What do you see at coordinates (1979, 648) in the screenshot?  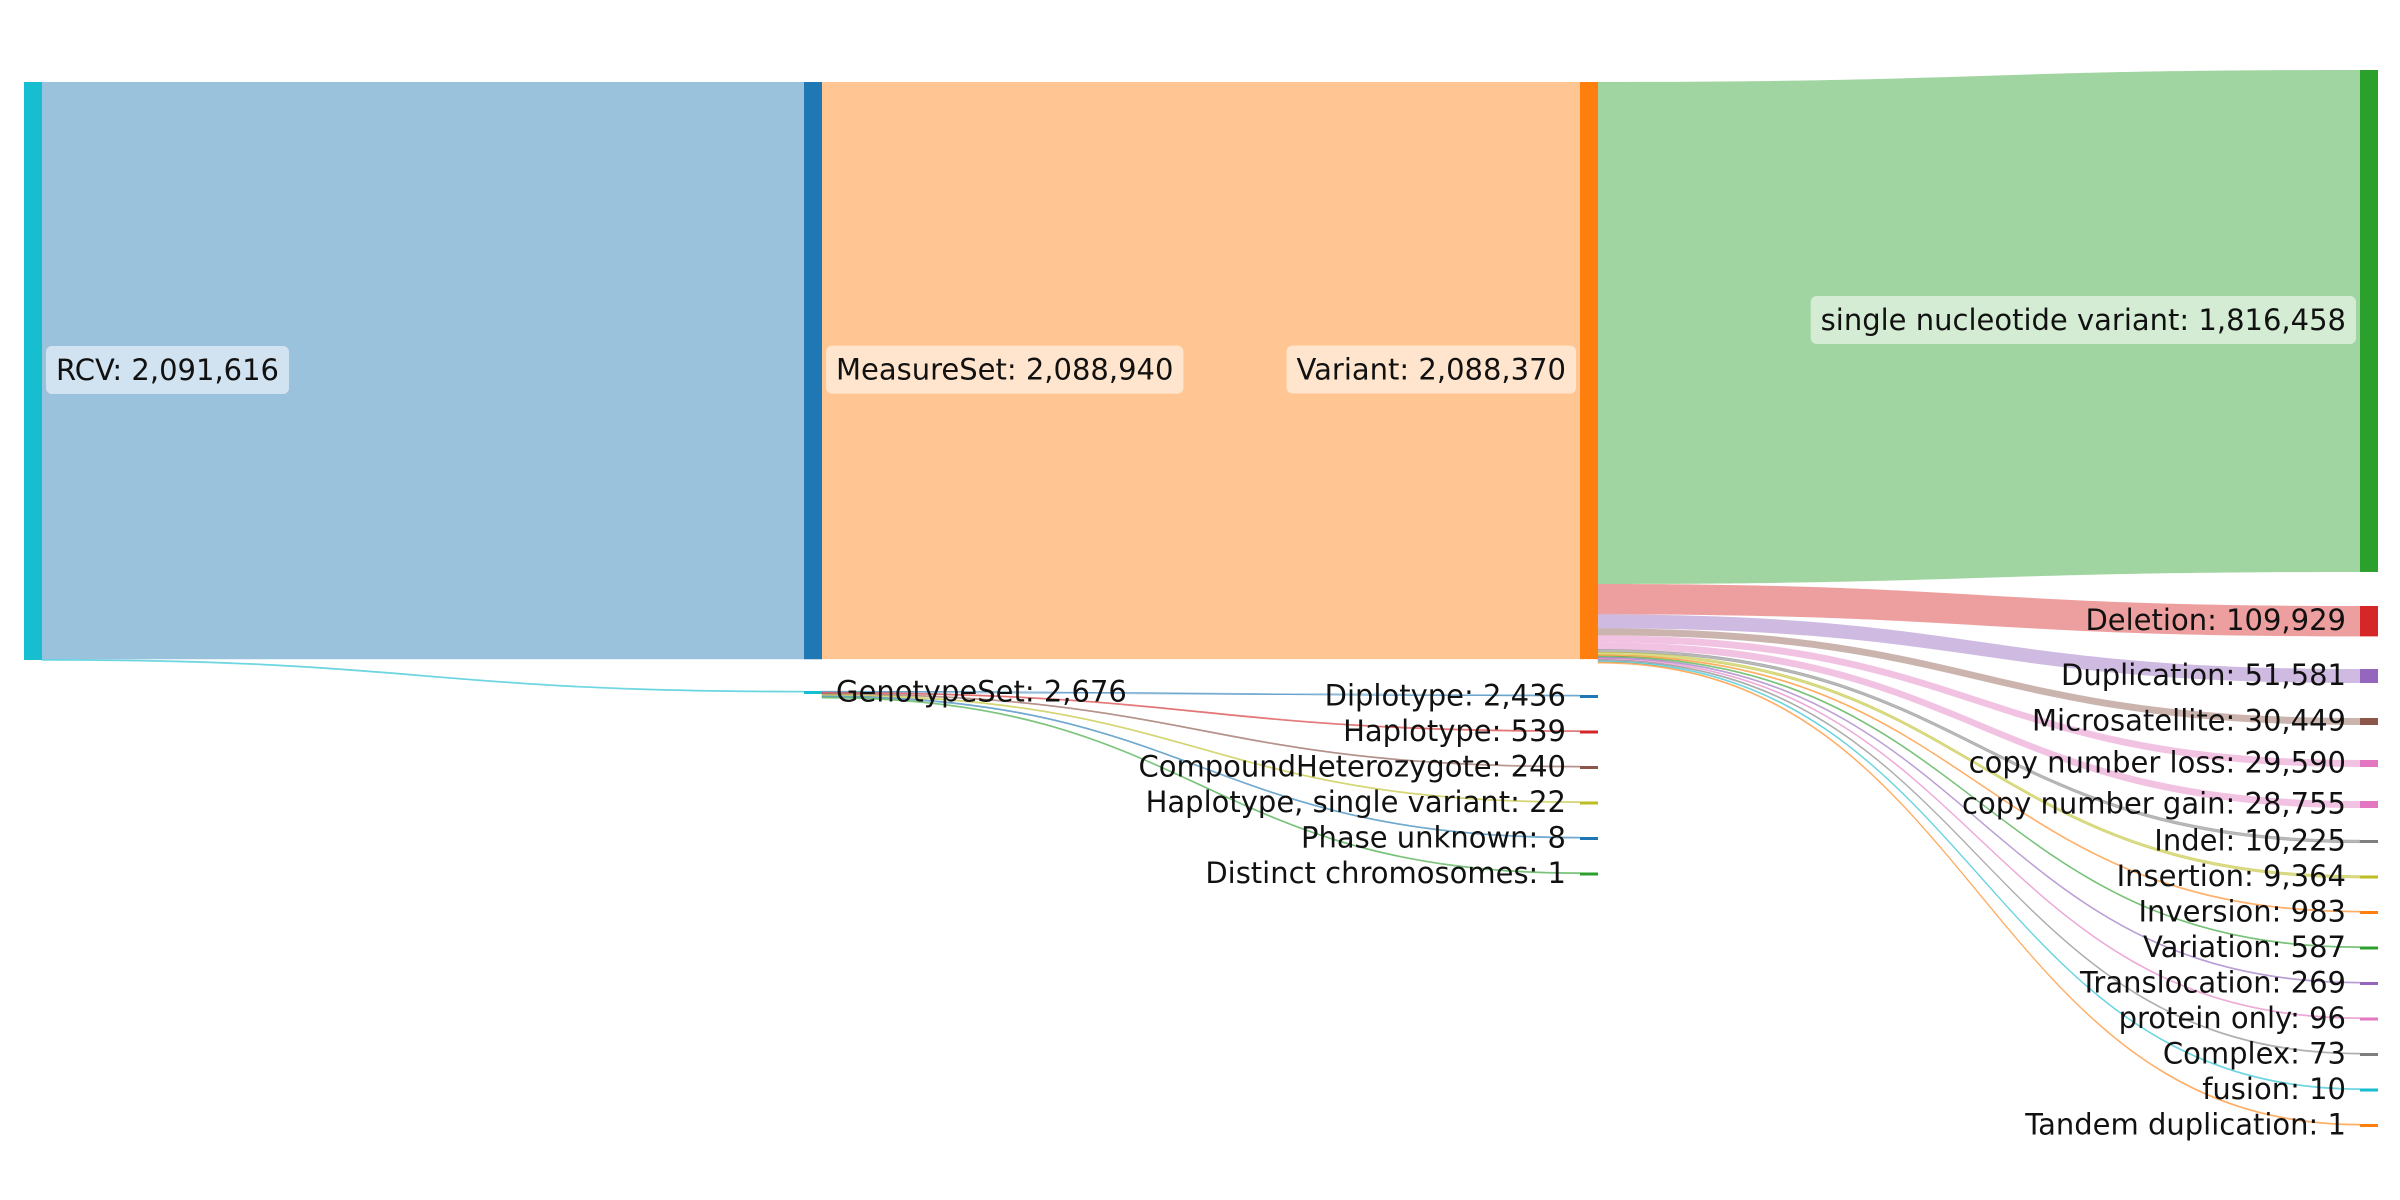 I see `sankey-link-variant-duplication` at bounding box center [1979, 648].